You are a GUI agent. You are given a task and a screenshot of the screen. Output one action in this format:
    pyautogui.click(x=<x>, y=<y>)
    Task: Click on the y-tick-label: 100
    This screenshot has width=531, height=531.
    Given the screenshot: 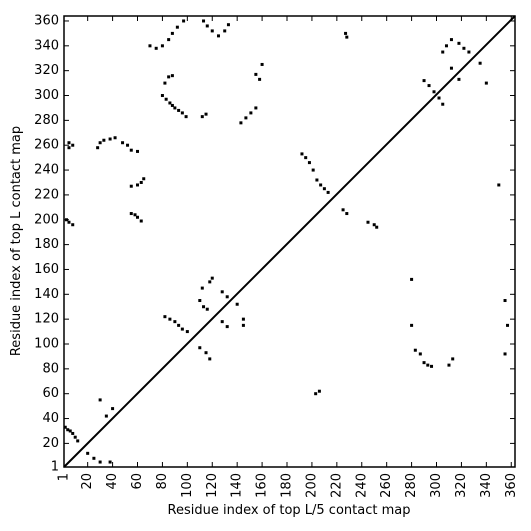 What is the action you would take?
    pyautogui.click(x=46, y=344)
    